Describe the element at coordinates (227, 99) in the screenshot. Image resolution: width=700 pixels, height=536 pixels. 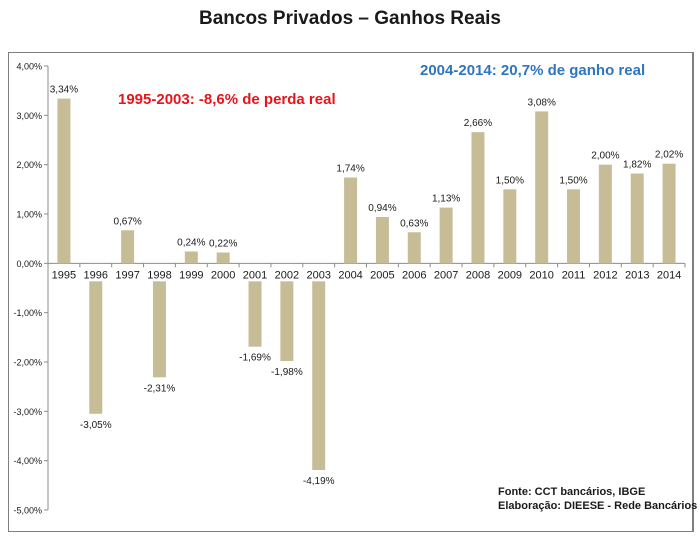
I see `annotation-loss-period: 1995-2003: -8,6% de perda real` at that location.